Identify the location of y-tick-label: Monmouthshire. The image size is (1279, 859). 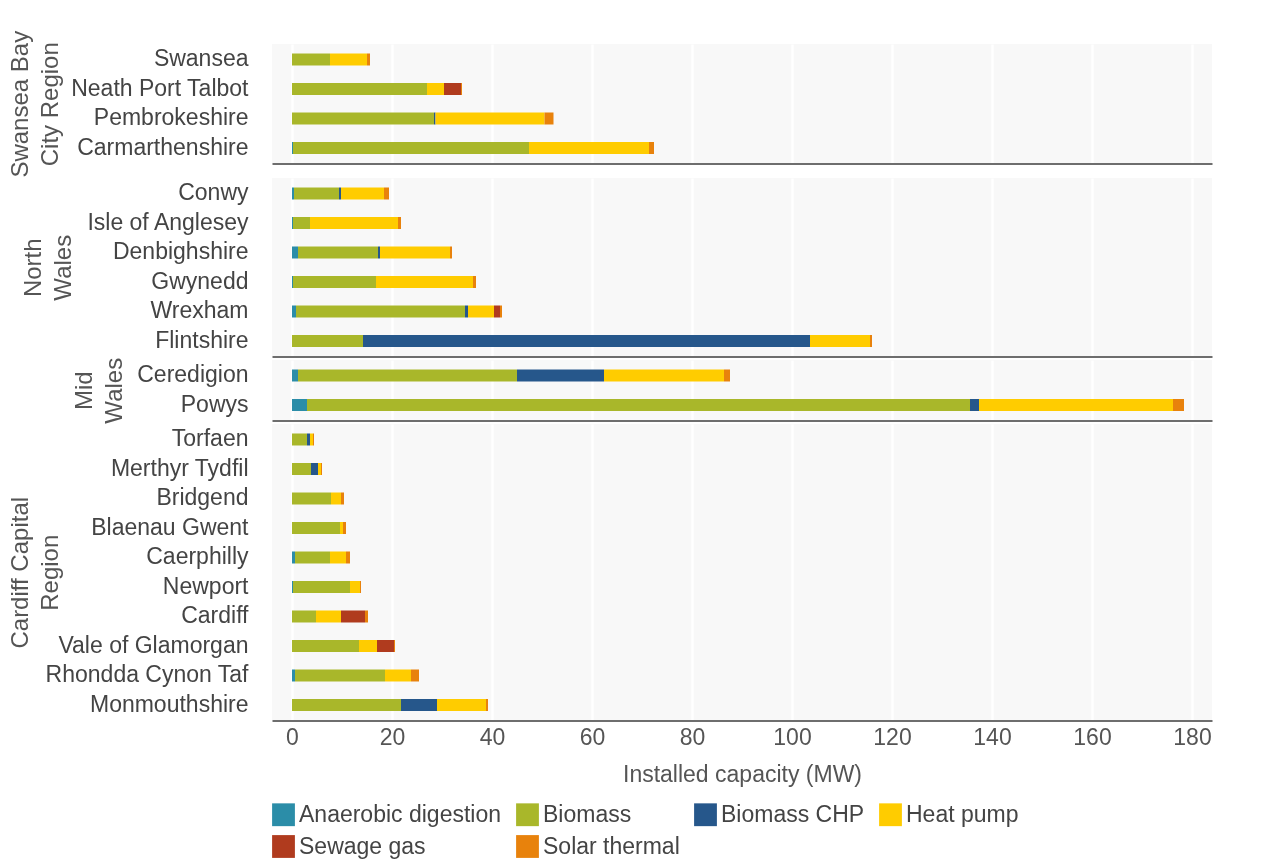
(169, 703).